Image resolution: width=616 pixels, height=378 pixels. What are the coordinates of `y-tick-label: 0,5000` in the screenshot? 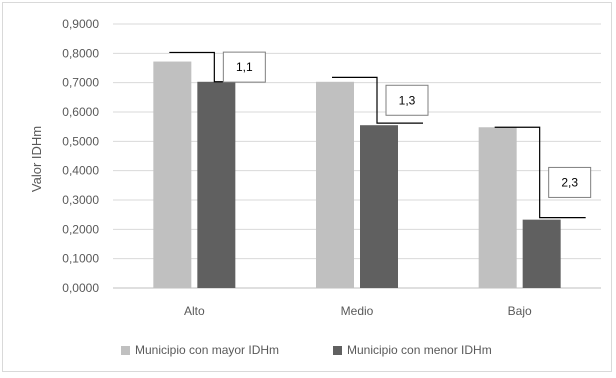 It's located at (80, 141).